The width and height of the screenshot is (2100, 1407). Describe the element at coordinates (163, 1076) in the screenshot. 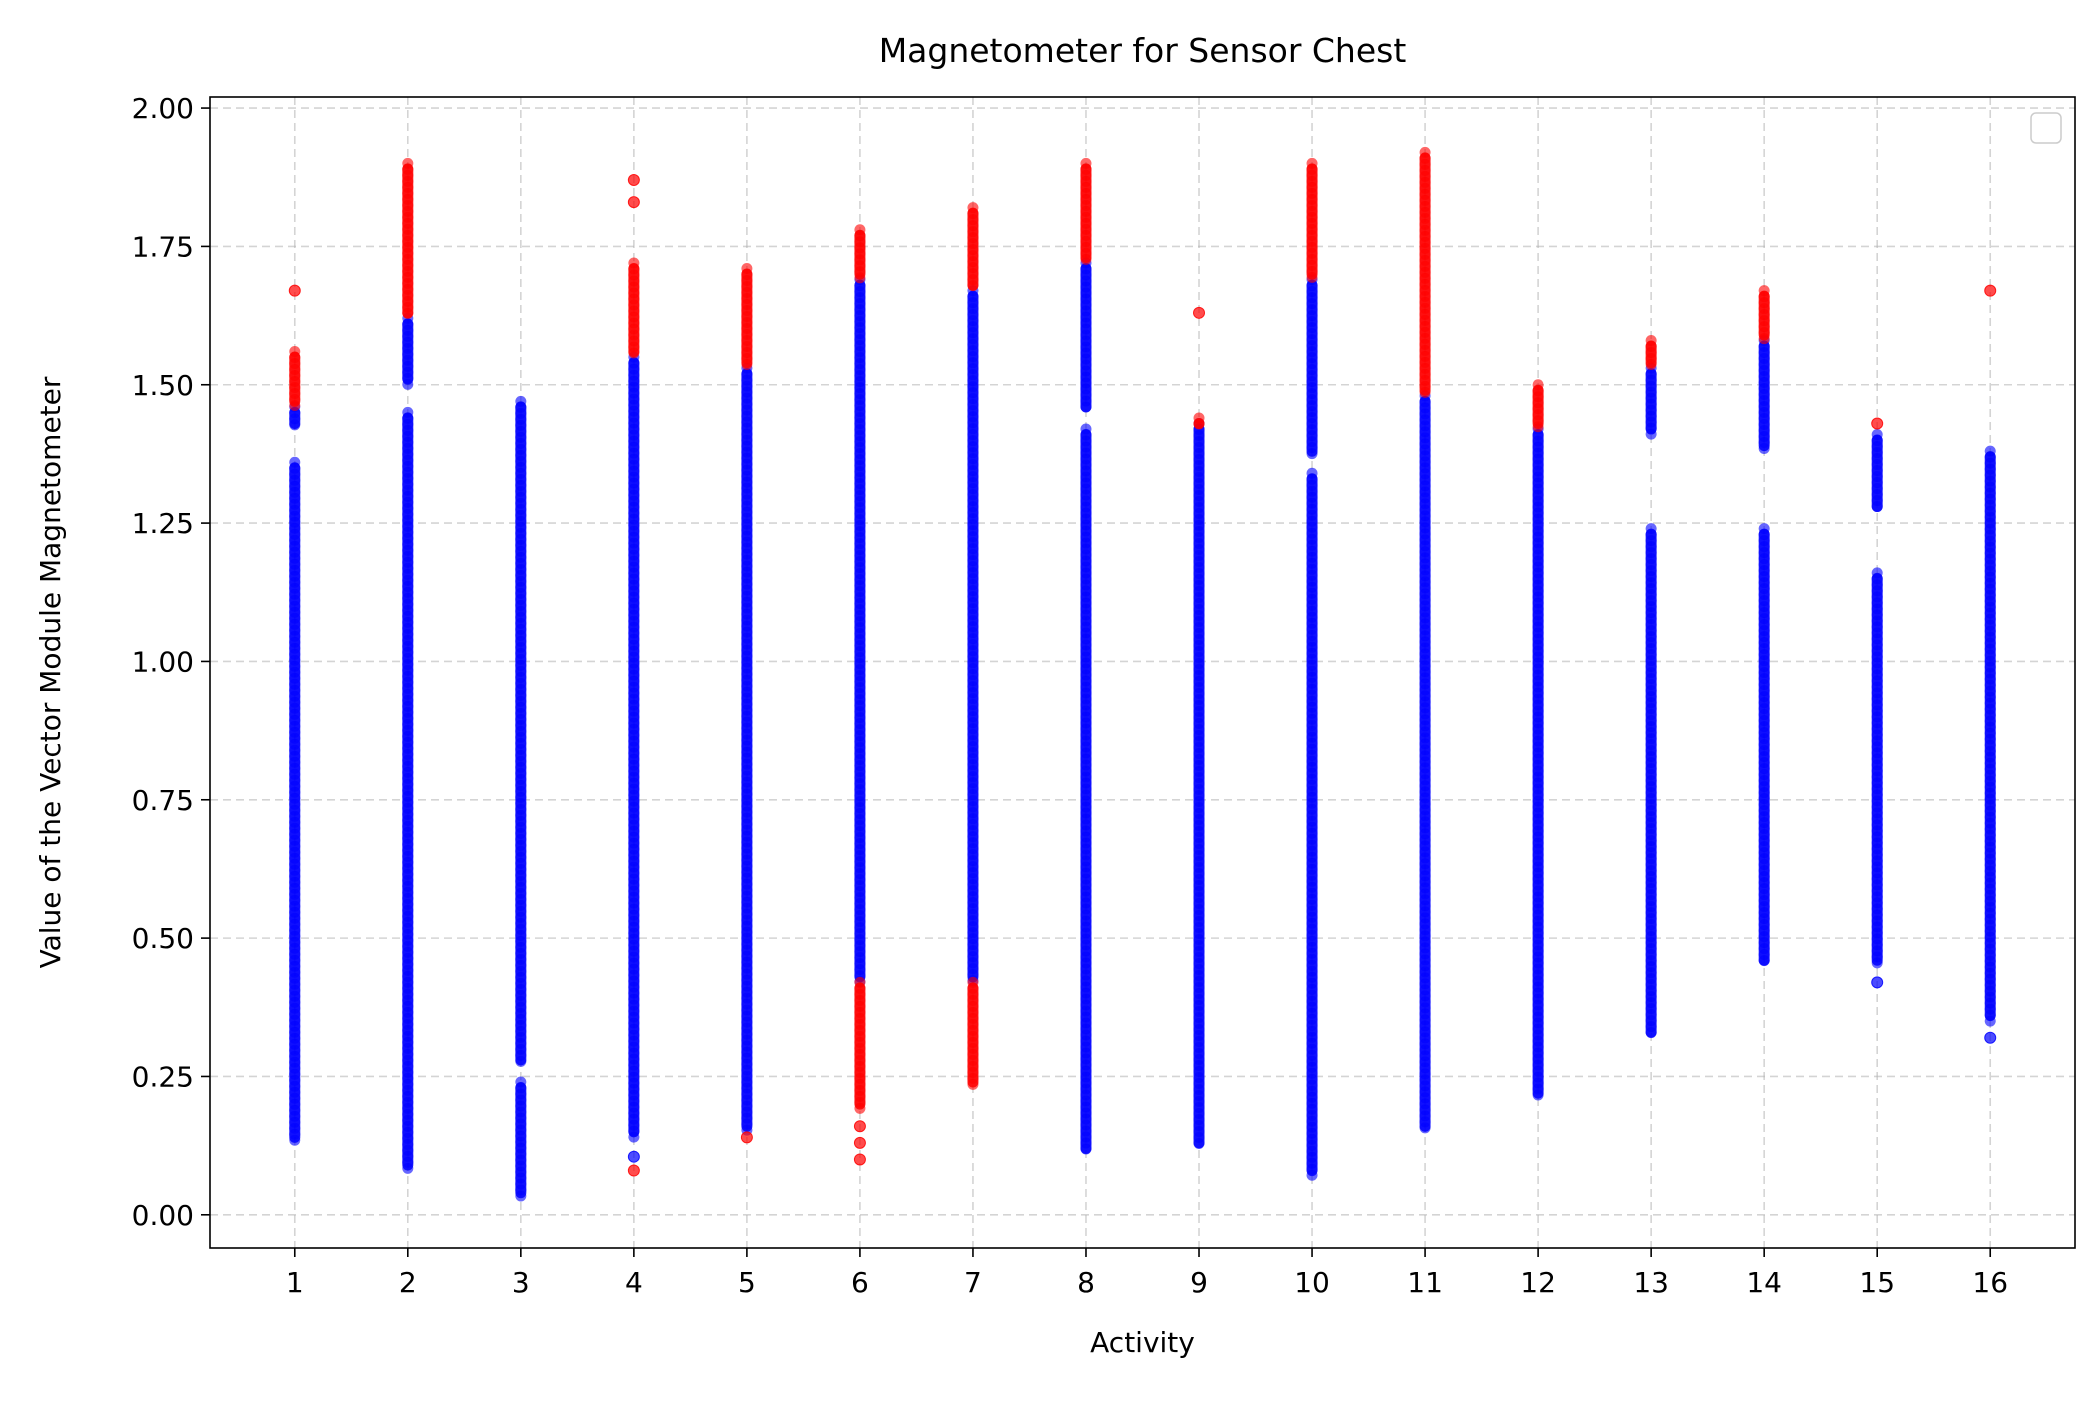

I see `y-tick-label: 0.25` at that location.